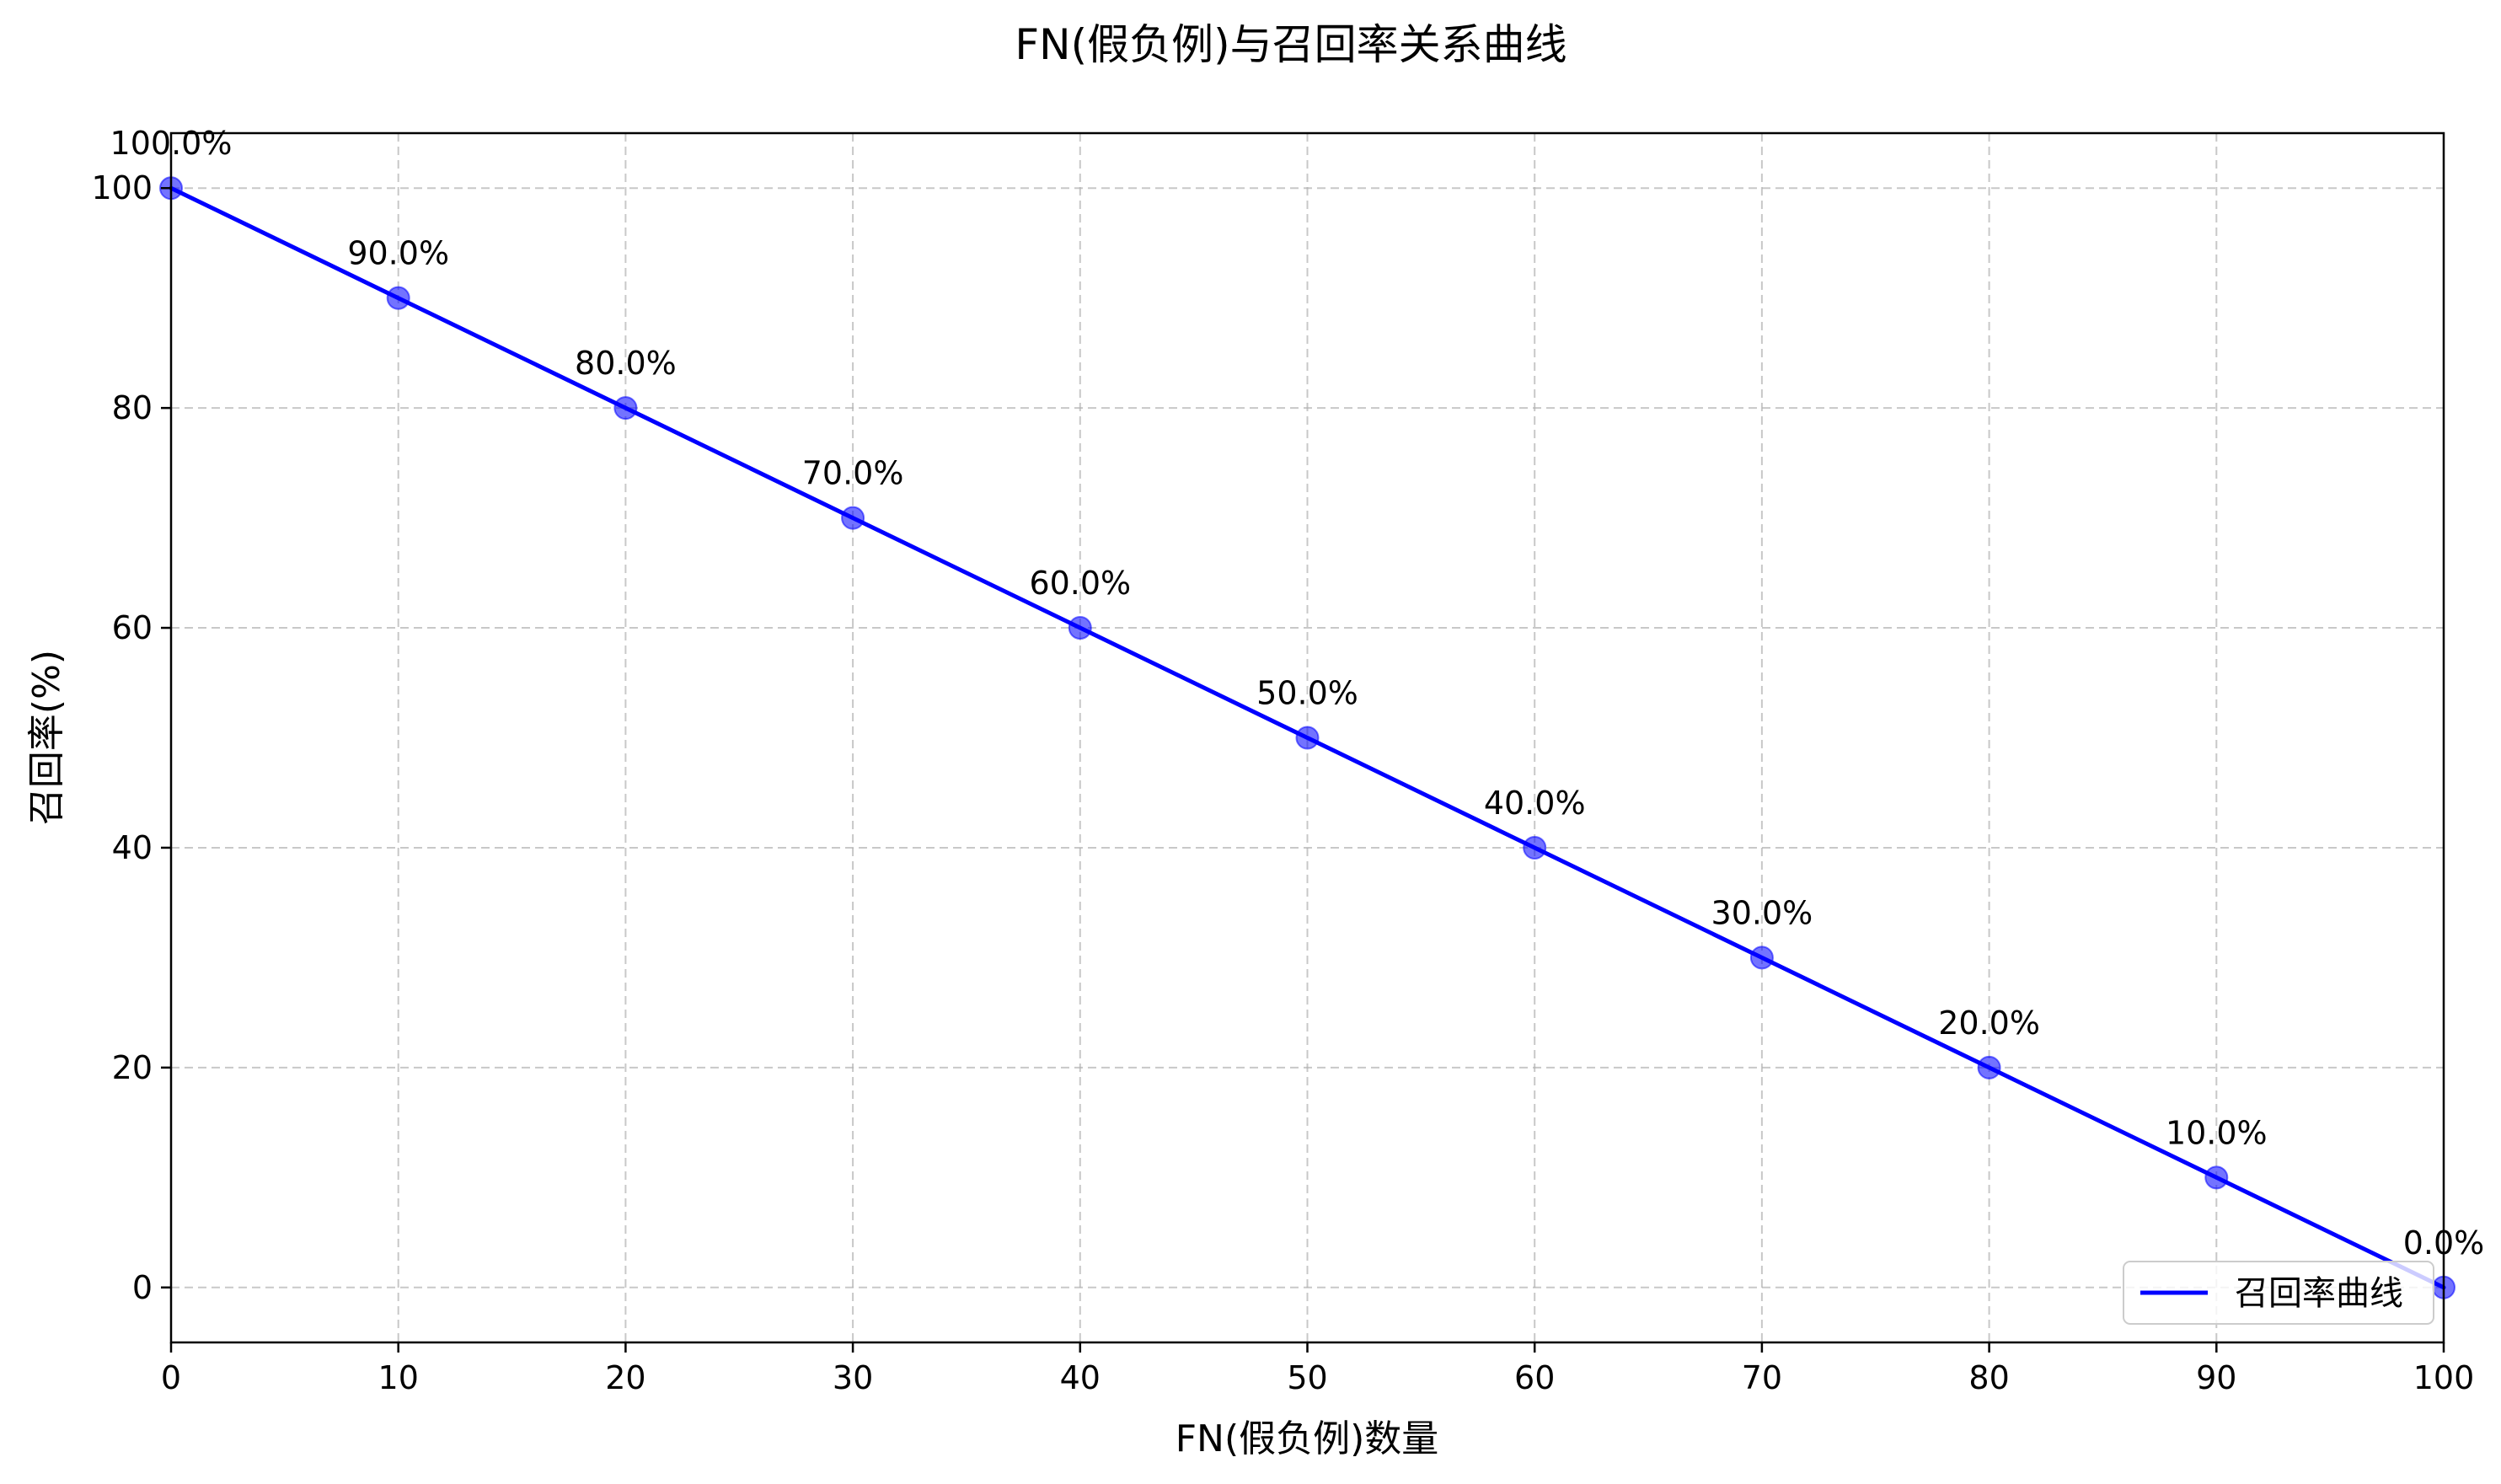 This screenshot has width=2501, height=1484. Describe the element at coordinates (1080, 584) in the screenshot. I see `data-label: 60.0%` at that location.